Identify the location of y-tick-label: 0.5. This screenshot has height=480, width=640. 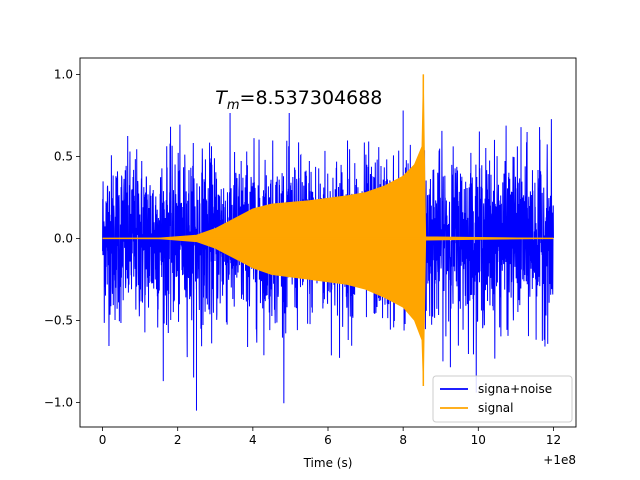
(63, 156).